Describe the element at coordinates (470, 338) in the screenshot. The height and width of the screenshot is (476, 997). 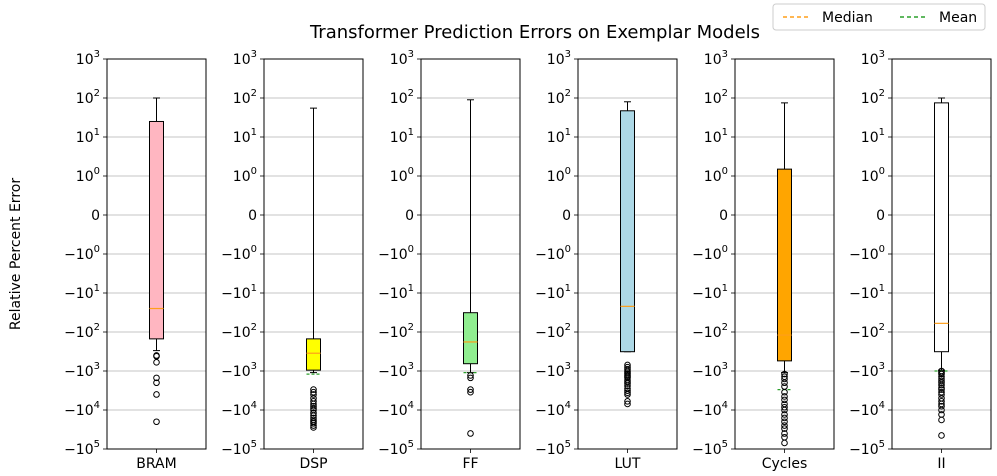
I see `box-ff` at that location.